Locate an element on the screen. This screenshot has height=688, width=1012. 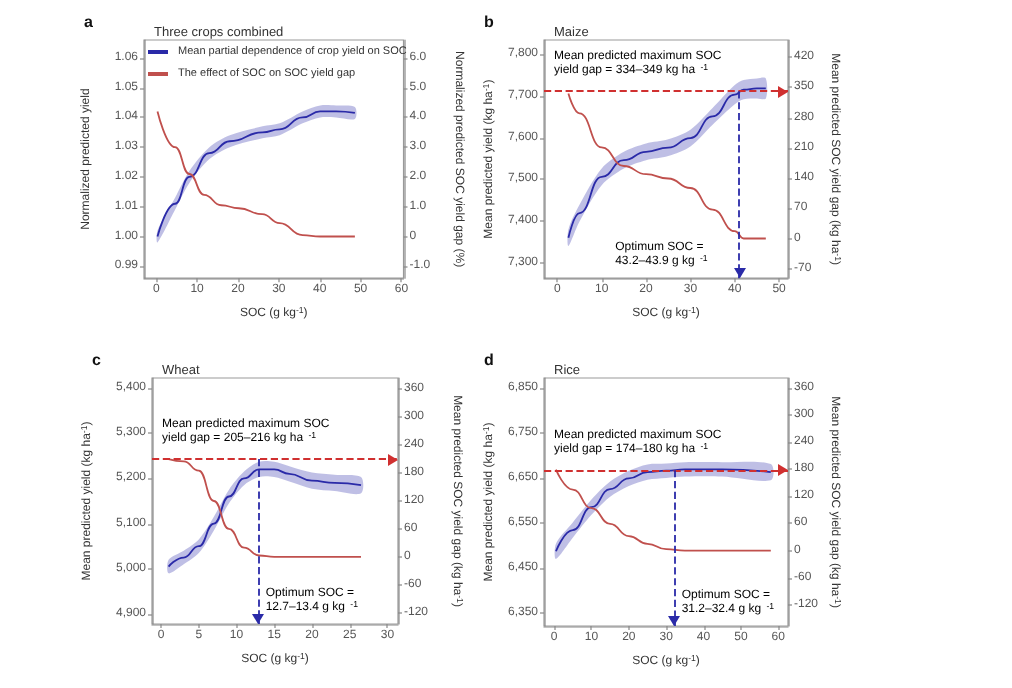
text: c is located at coordinates (97, 360).